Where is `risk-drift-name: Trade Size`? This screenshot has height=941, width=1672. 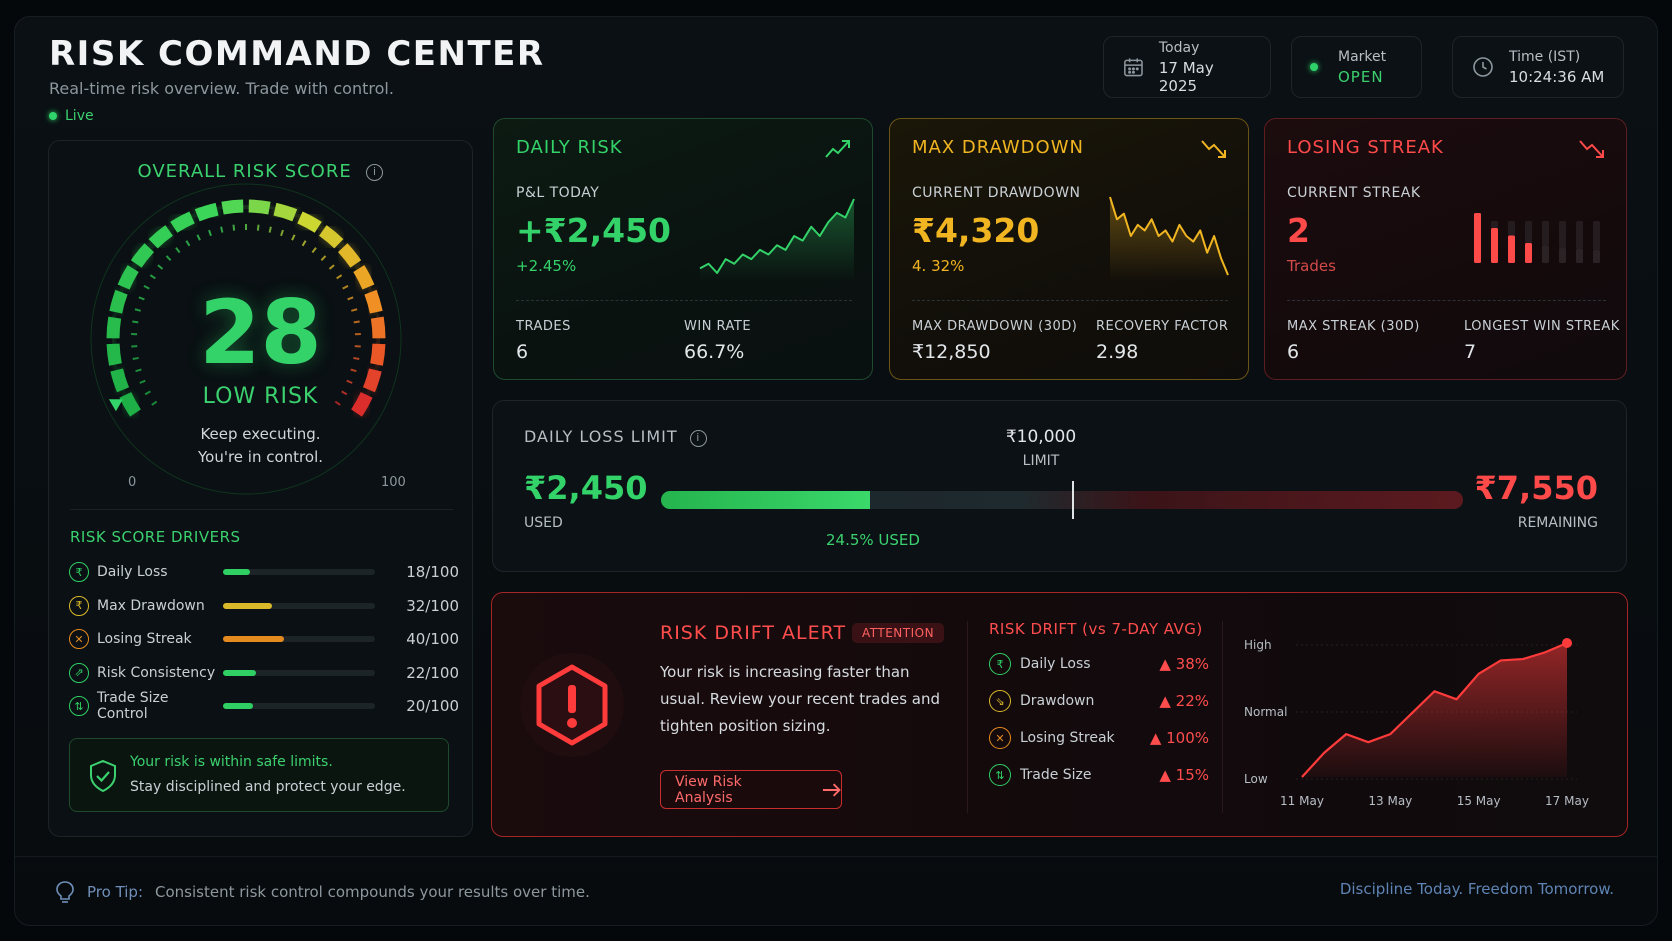 risk-drift-name: Trade Size is located at coordinates (1056, 775).